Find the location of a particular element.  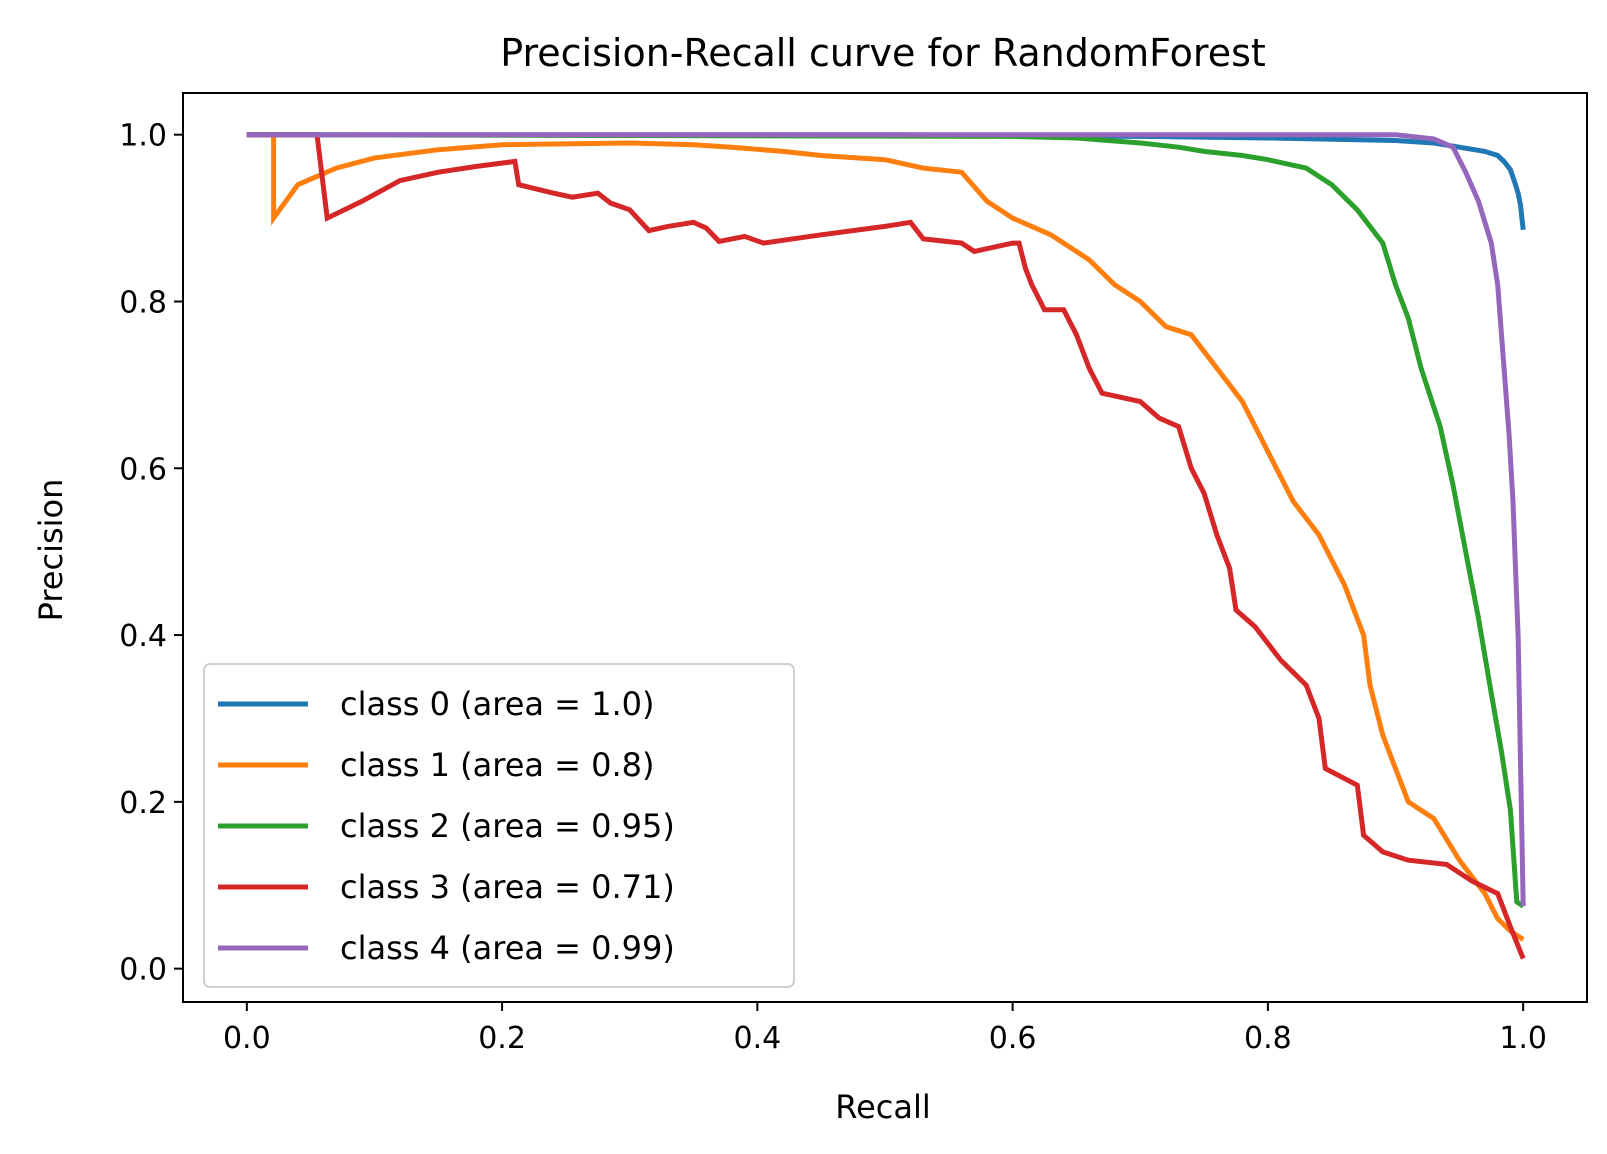

y-axis-ticks: 0.0 0.2 0.4 0.6 0.8 1.0 is located at coordinates (151, 553).